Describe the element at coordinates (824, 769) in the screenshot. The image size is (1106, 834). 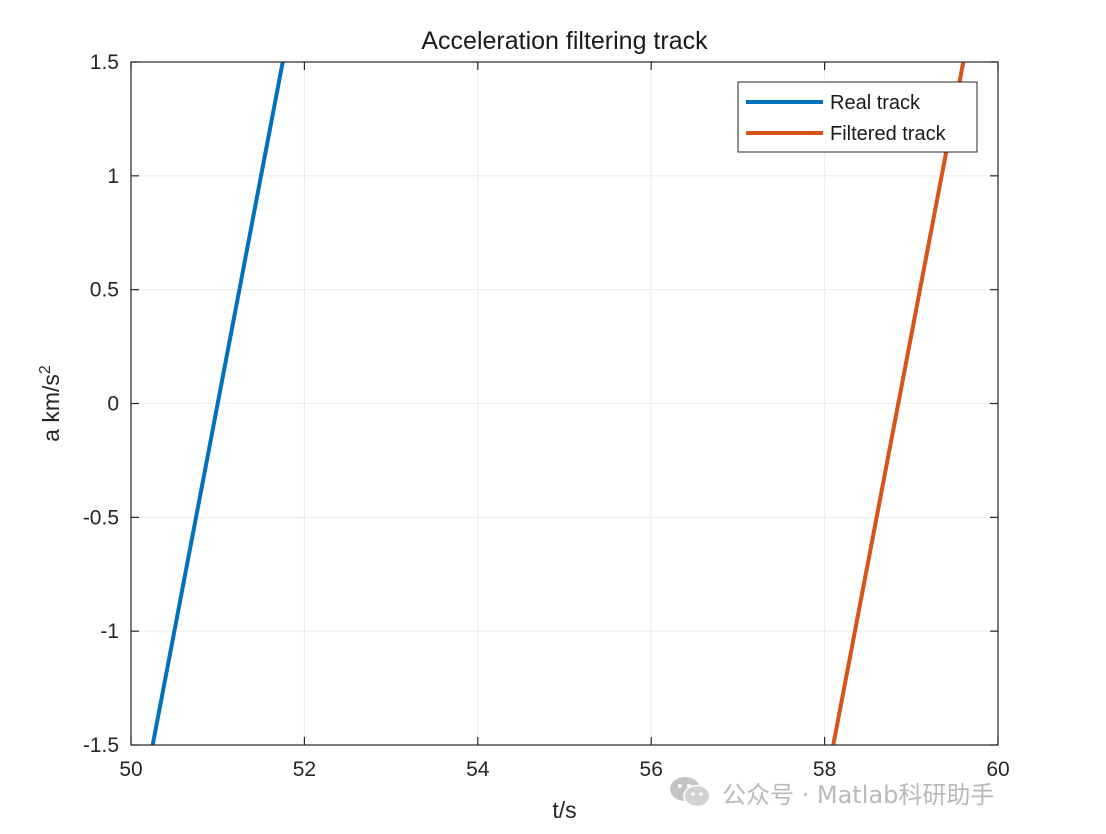
I see `x-tick-label: 58` at that location.